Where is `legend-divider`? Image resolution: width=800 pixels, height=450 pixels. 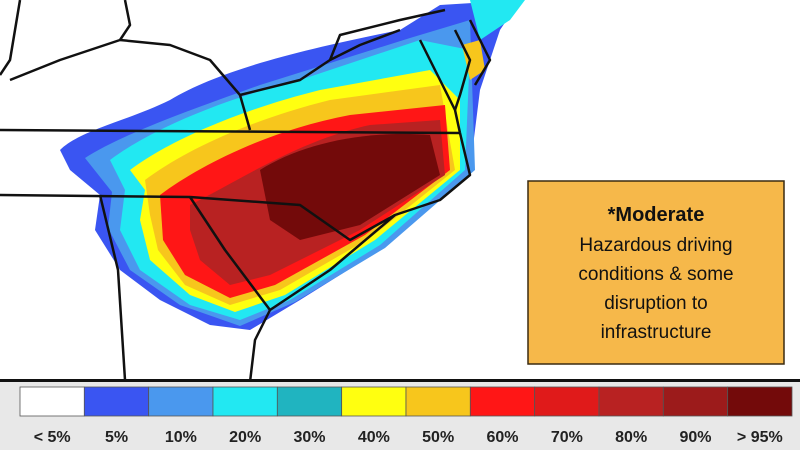 legend-divider is located at coordinates (400, 380).